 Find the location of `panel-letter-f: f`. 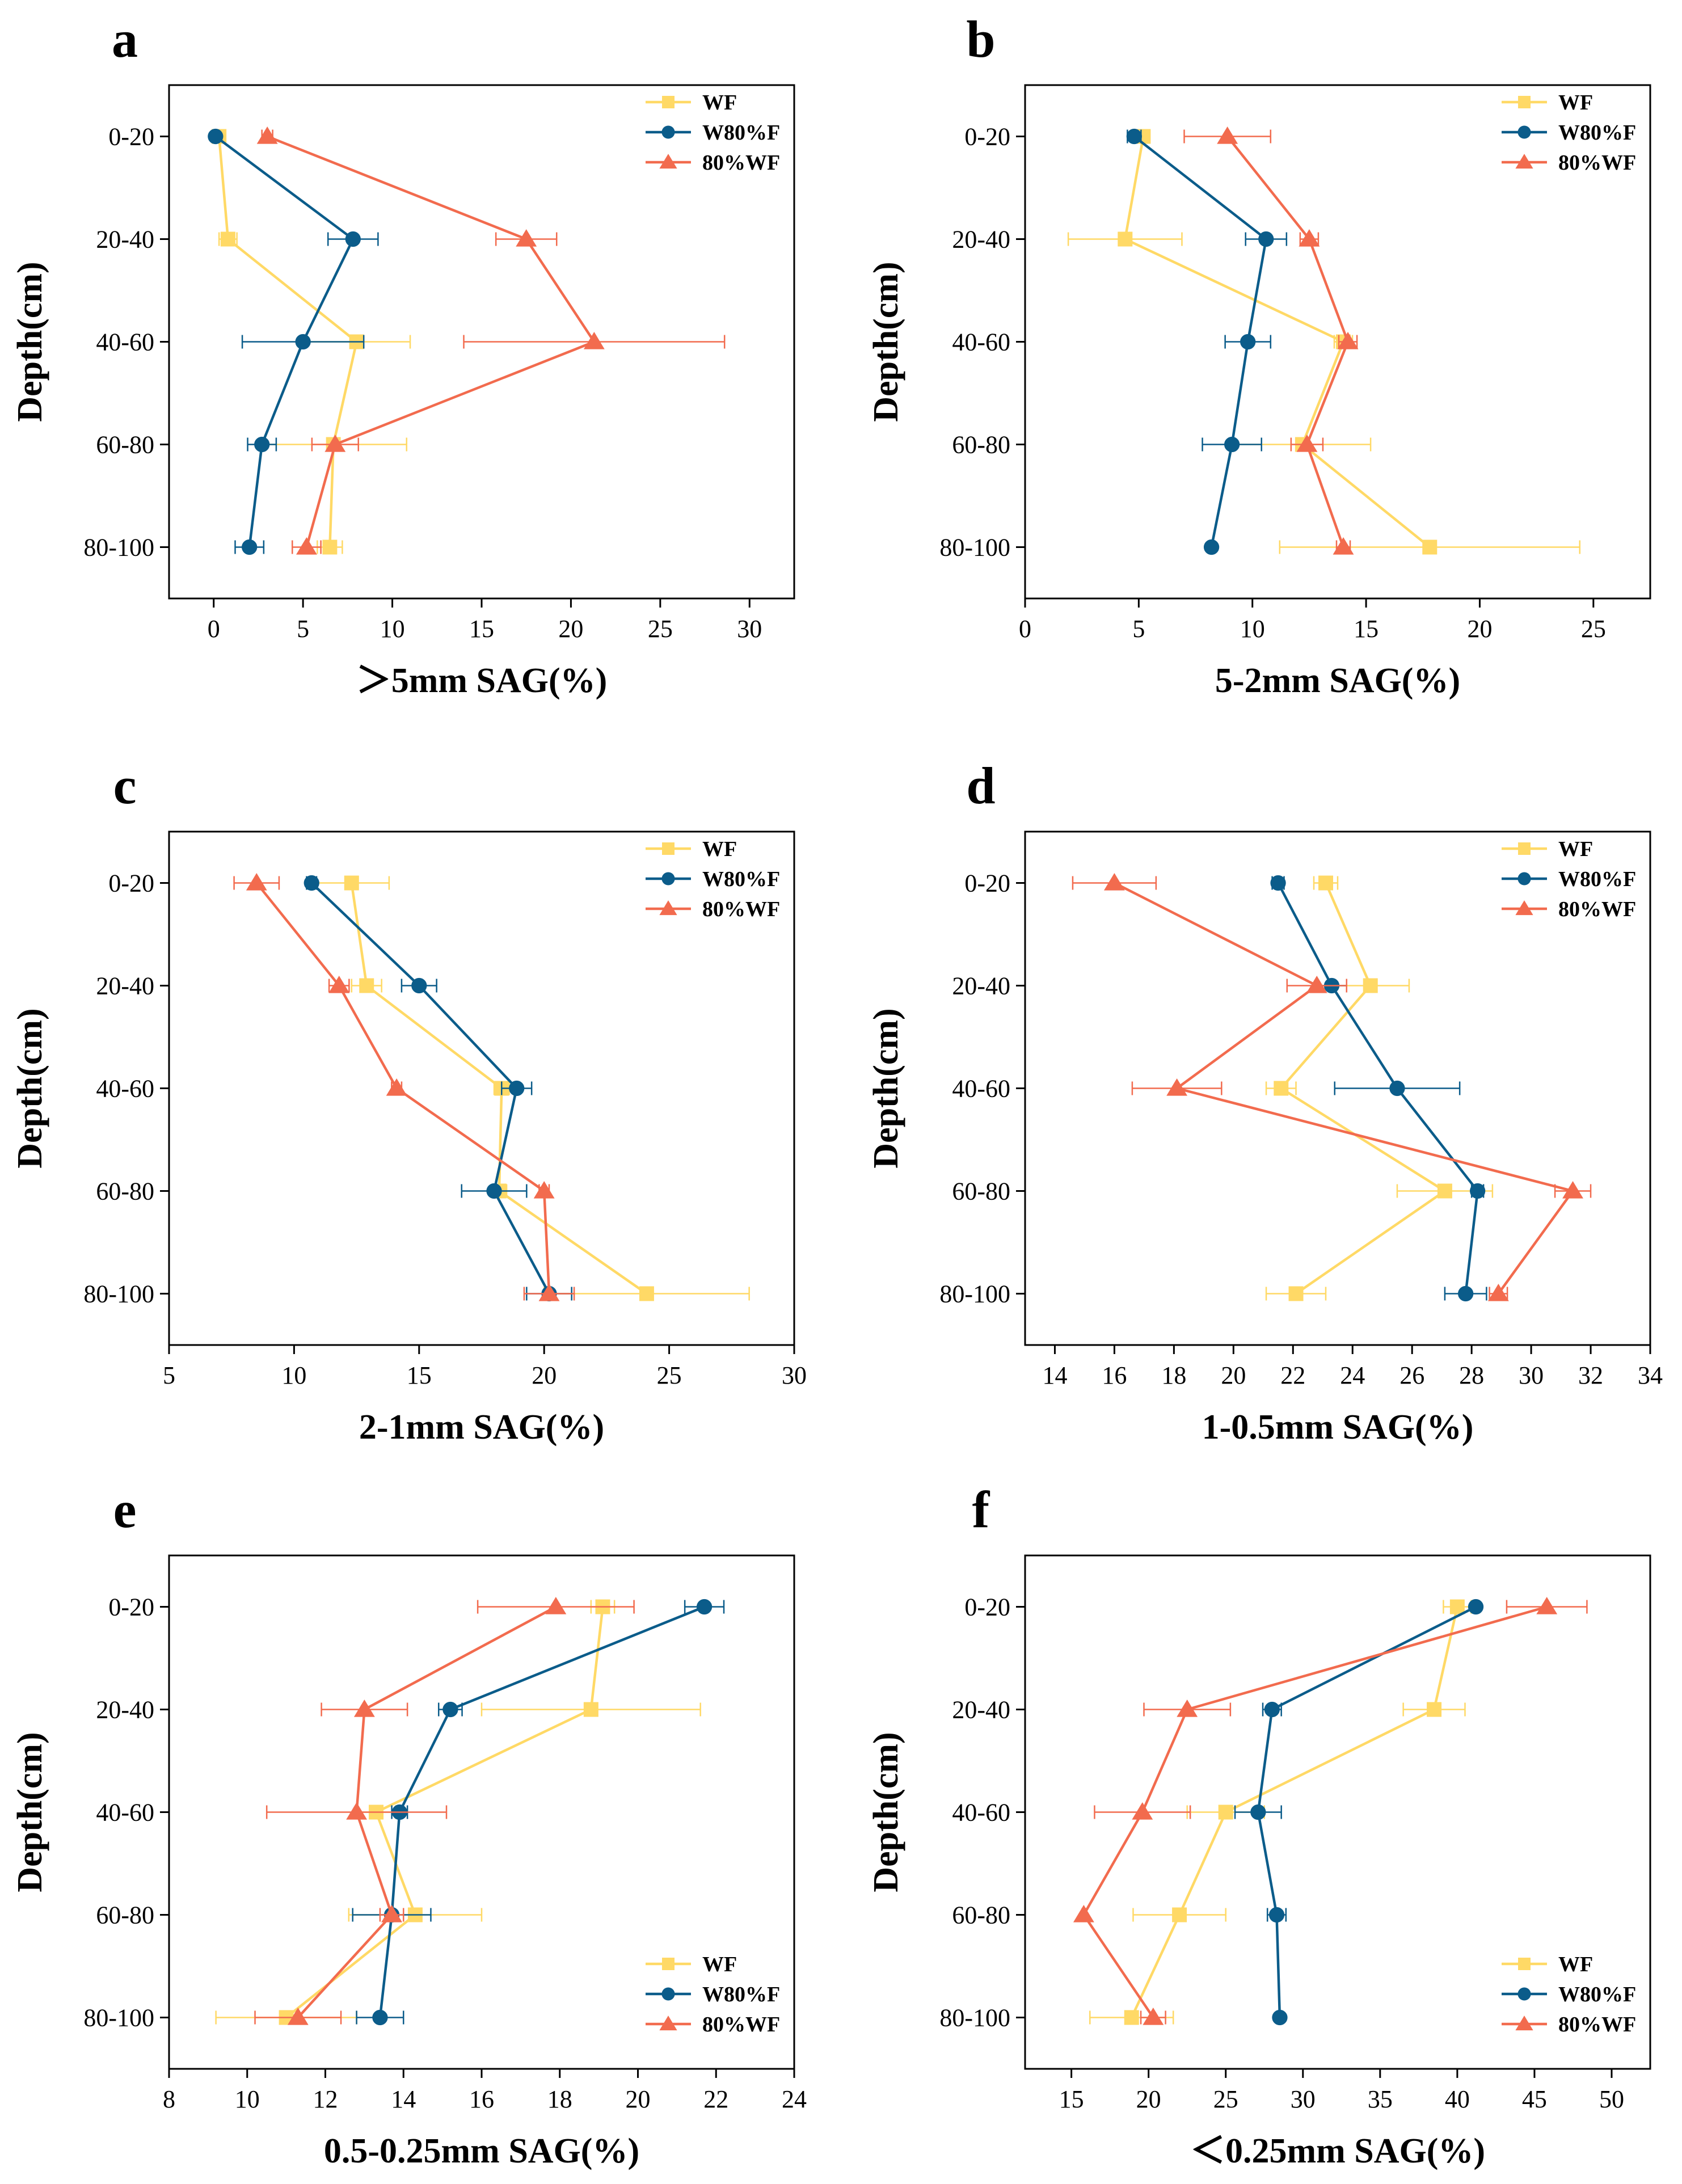

panel-letter-f: f is located at coordinates (981, 1509).